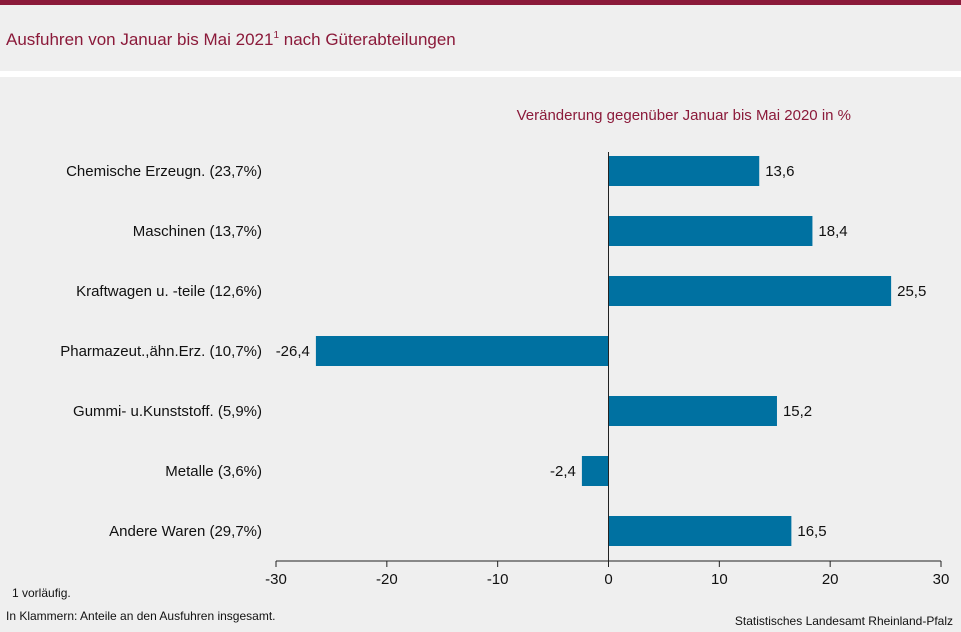 The height and width of the screenshot is (632, 961). What do you see at coordinates (608, 579) in the screenshot?
I see `x-tick-label-3: 0` at bounding box center [608, 579].